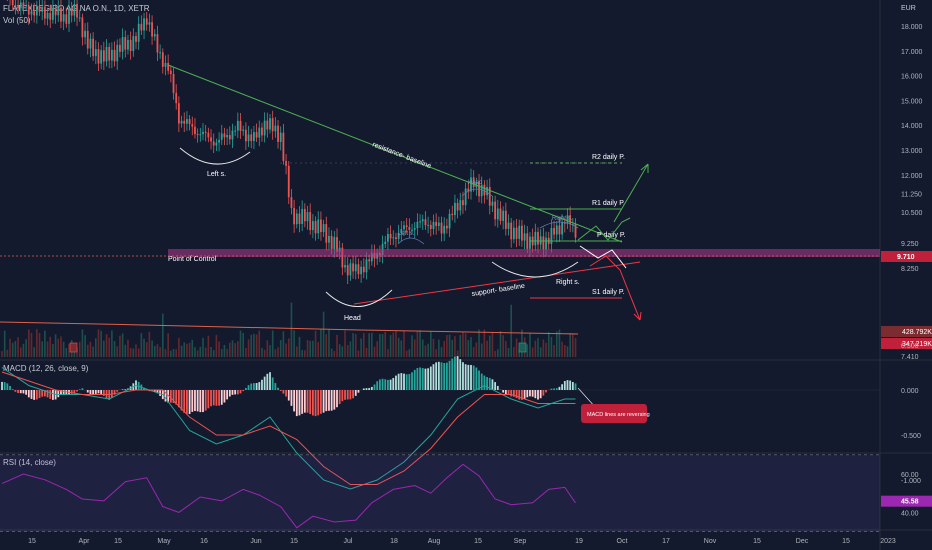  What do you see at coordinates (394, 541) in the screenshot?
I see `x-axis-tick-label: 18` at bounding box center [394, 541].